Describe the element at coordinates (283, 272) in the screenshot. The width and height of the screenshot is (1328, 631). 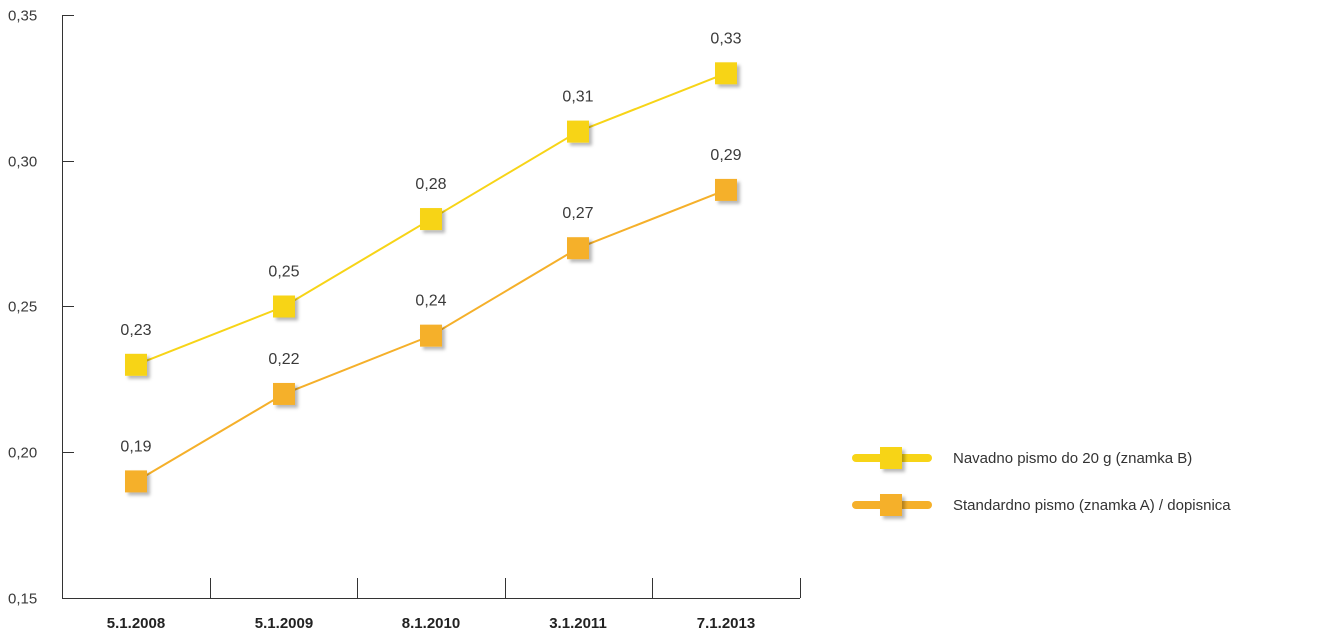
I see `data-label: 0,25` at that location.